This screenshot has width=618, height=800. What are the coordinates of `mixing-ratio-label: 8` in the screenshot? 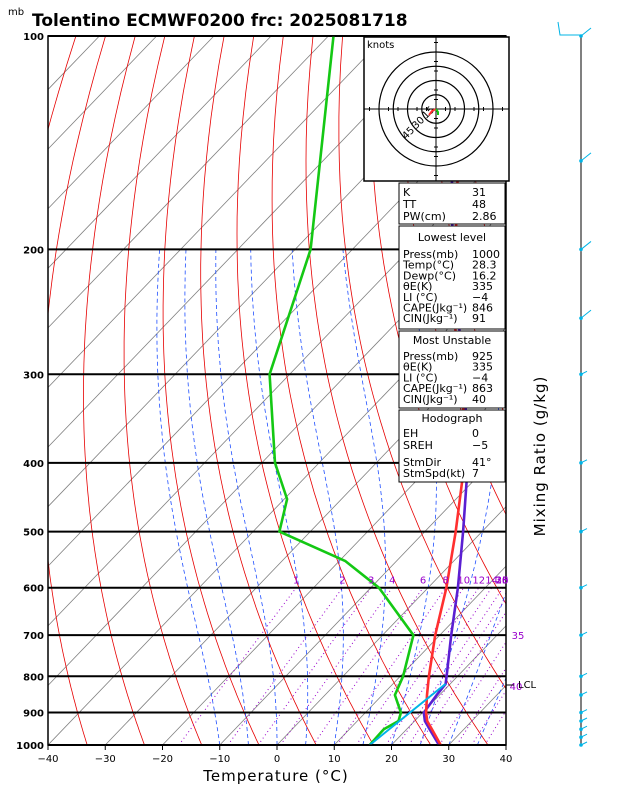 It's located at (446, 581).